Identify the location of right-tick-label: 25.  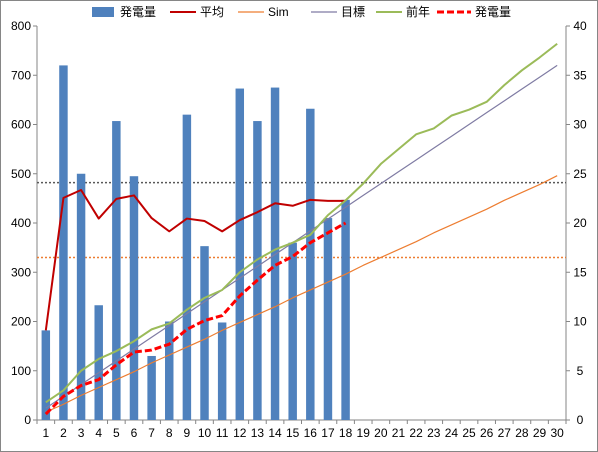
(580, 174).